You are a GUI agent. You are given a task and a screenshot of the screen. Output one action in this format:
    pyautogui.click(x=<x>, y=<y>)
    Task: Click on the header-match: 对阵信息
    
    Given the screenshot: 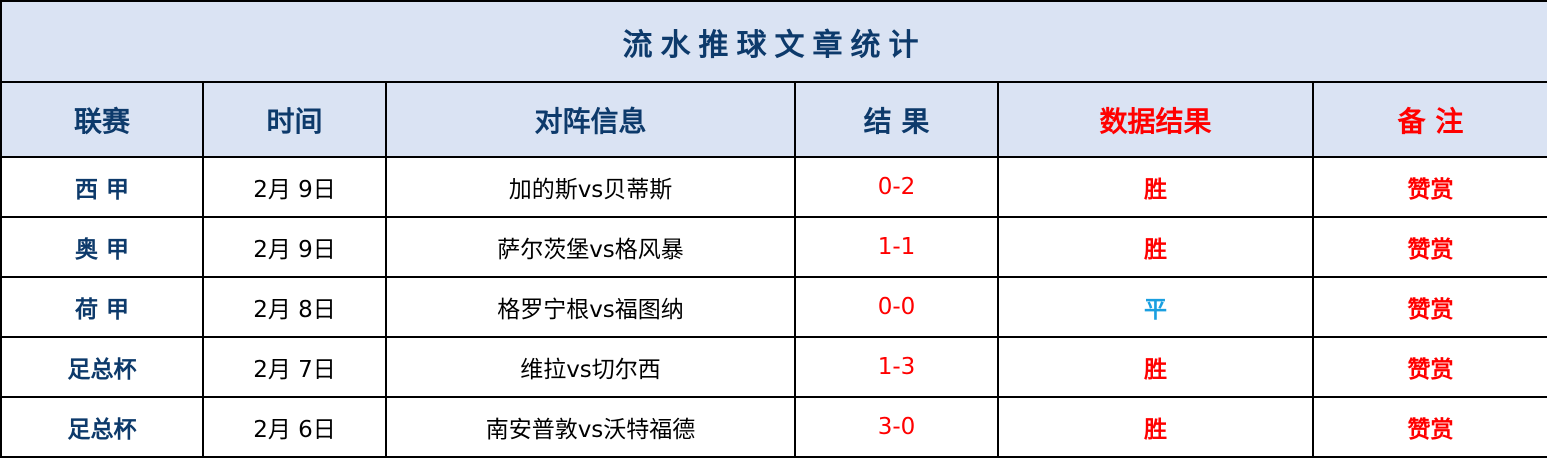 What is the action you would take?
    pyautogui.click(x=590, y=119)
    